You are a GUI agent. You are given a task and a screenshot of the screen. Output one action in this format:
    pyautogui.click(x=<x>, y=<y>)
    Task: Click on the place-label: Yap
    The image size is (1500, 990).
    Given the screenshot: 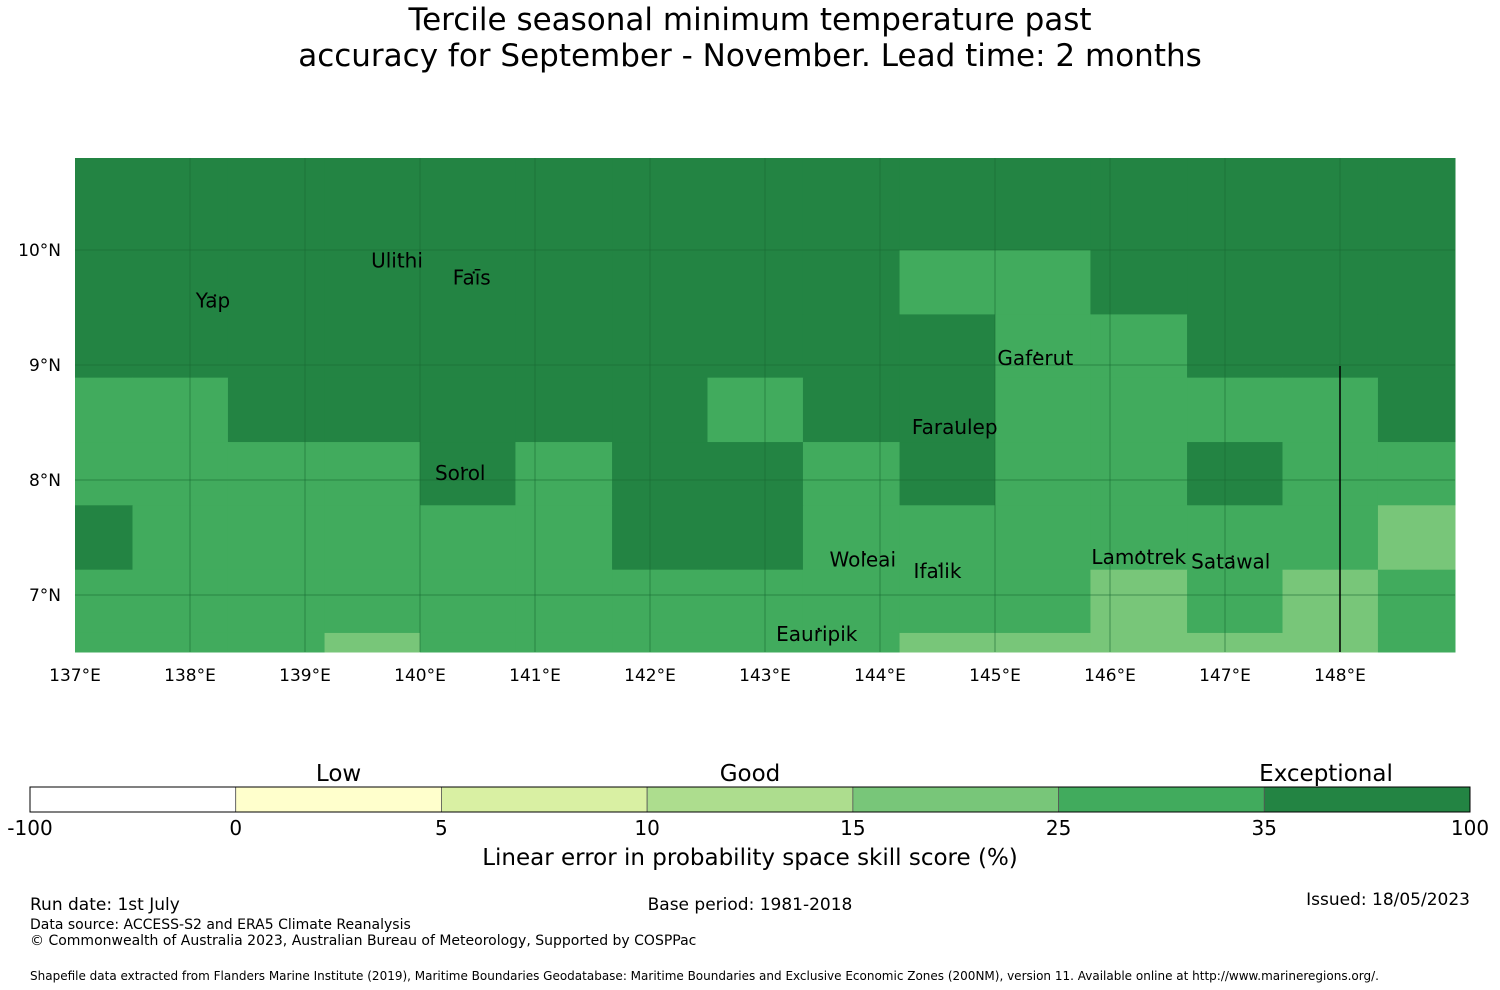 What is the action you would take?
    pyautogui.click(x=212, y=301)
    